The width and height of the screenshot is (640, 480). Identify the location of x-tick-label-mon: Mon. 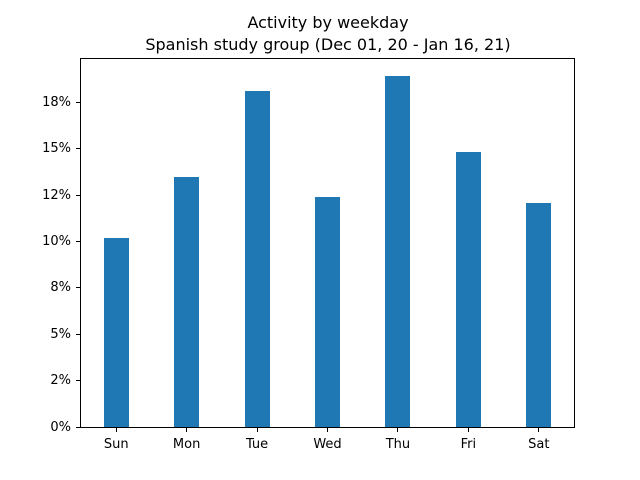
(186, 444).